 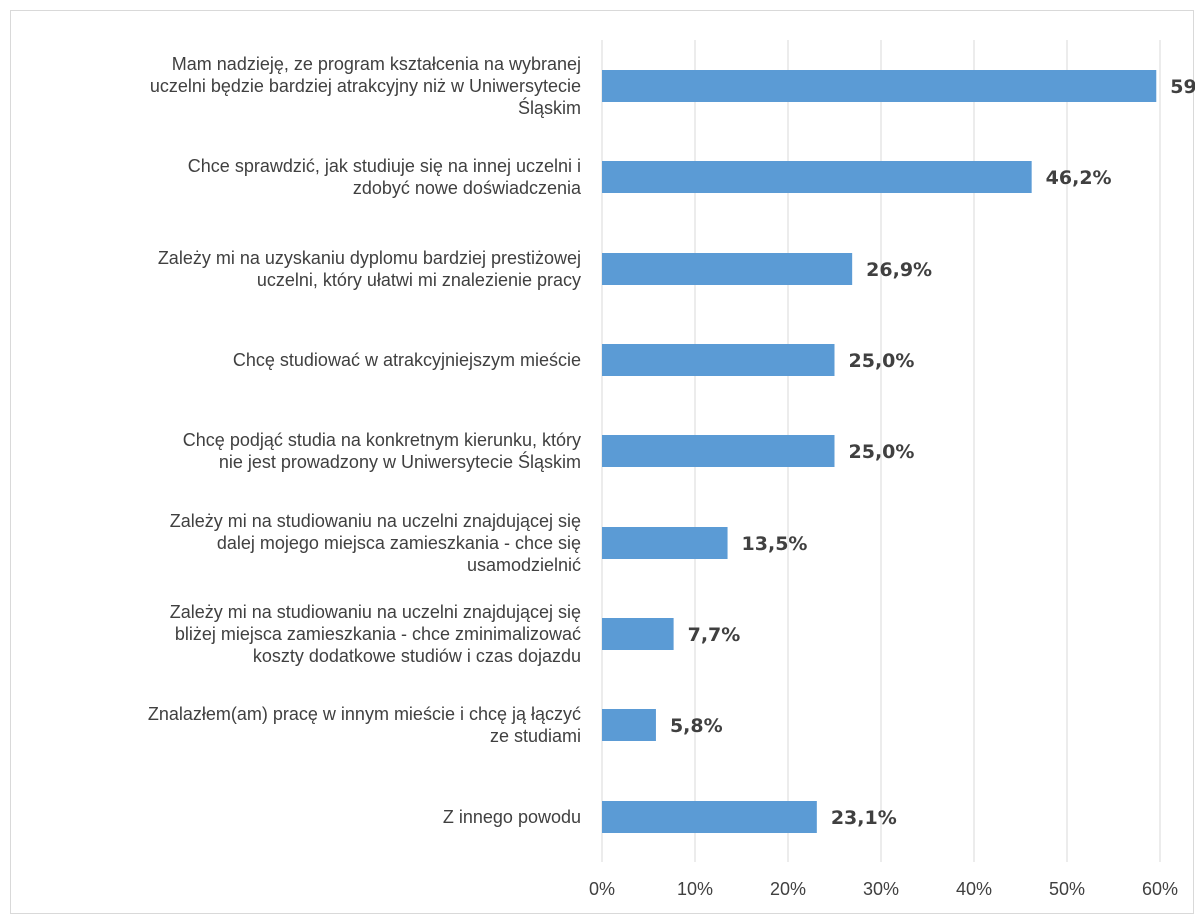 I want to click on x-tick-label-0: 0%, so click(x=602, y=889).